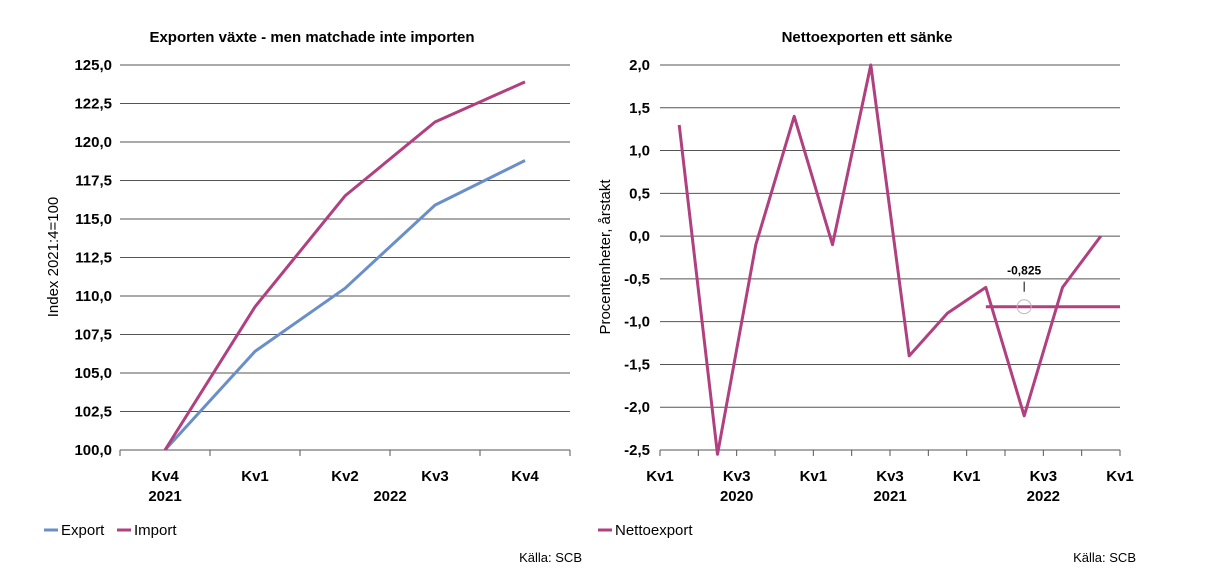 The image size is (1226, 581). Describe the element at coordinates (93, 412) in the screenshot. I see `left-y-tick-label: 102,5` at that location.